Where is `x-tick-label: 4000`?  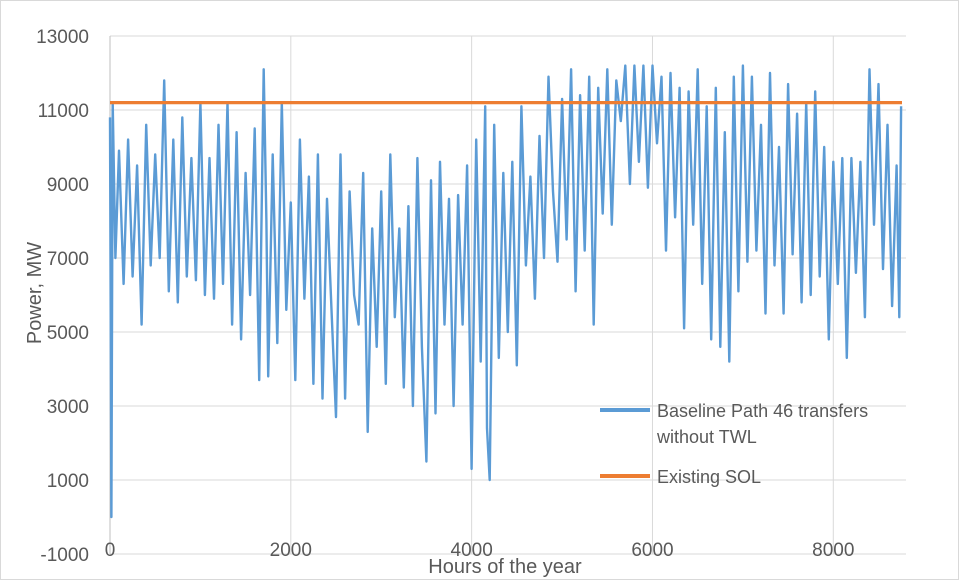 x-tick-label: 4000 is located at coordinates (472, 550).